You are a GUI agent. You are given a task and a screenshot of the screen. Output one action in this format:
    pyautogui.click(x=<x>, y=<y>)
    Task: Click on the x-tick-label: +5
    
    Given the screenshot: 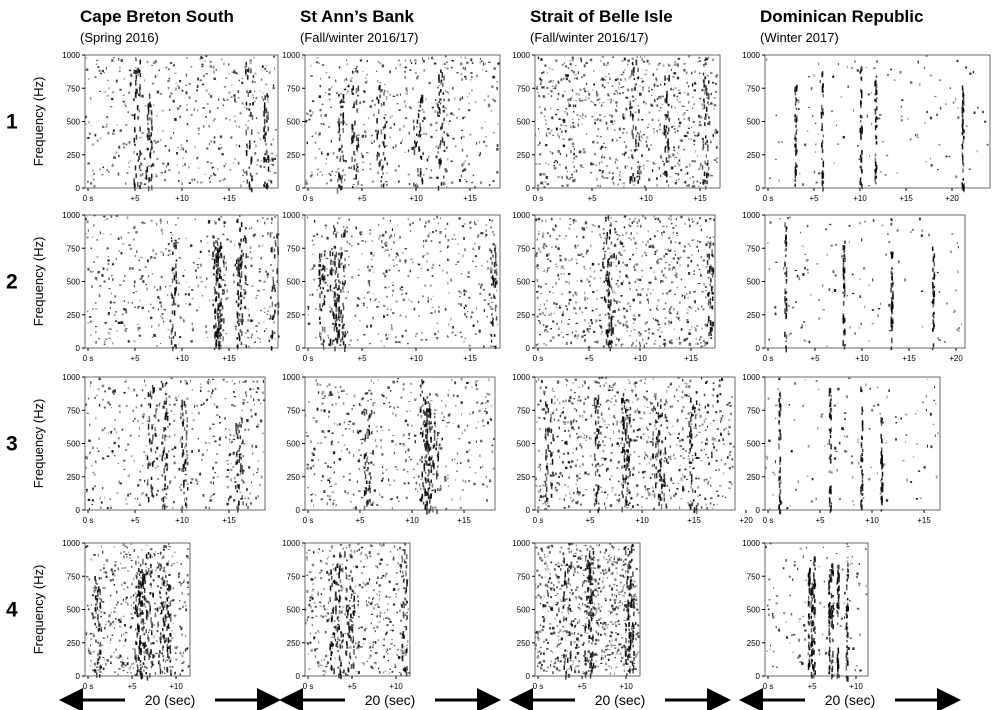 What is the action you would take?
    pyautogui.click(x=815, y=358)
    